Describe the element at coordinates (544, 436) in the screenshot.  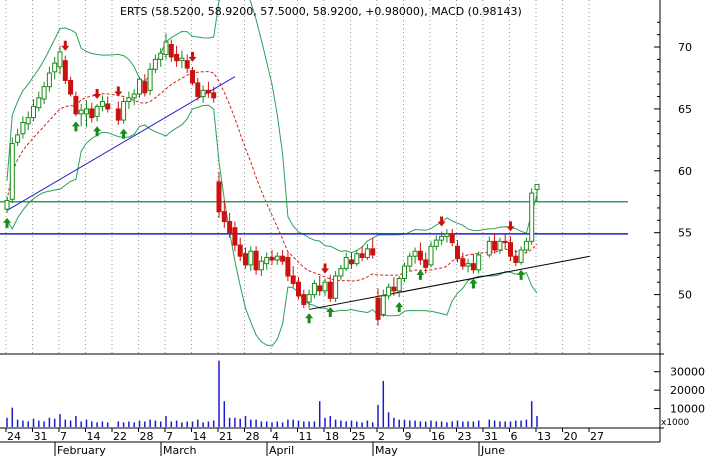
I see `date-tick-label: 13` at that location.